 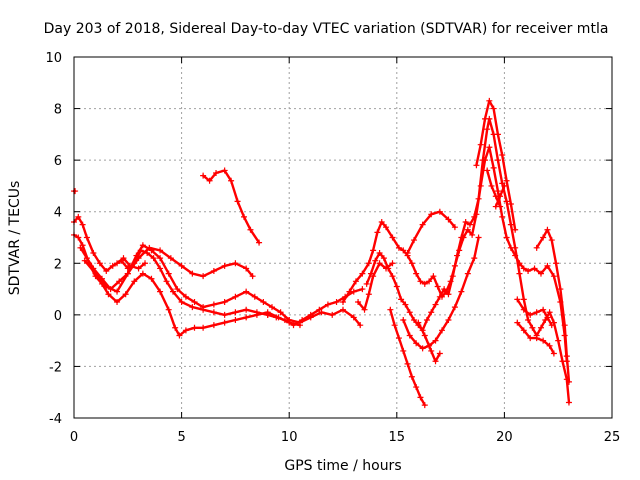 I want to click on y-tick-label: 10, so click(x=53, y=58).